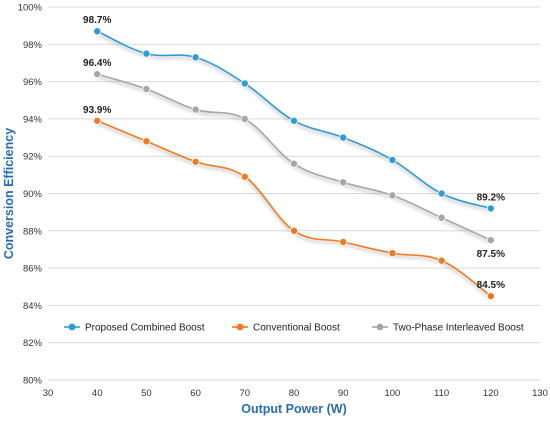 This screenshot has height=427, width=550. Describe the element at coordinates (33, 306) in the screenshot. I see `y-tick-label: 84%` at that location.